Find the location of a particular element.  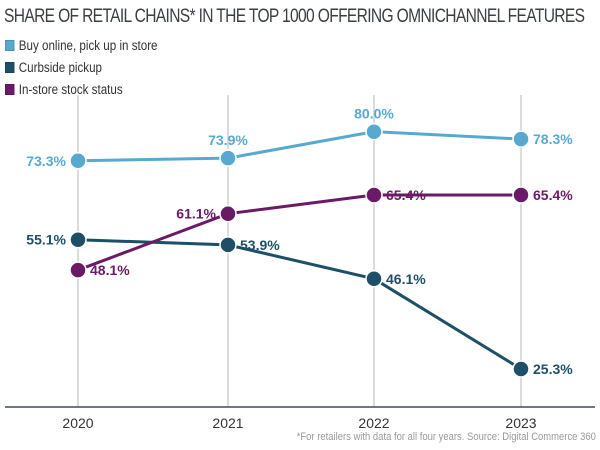

x-tick-label: 2022 is located at coordinates (373, 423).